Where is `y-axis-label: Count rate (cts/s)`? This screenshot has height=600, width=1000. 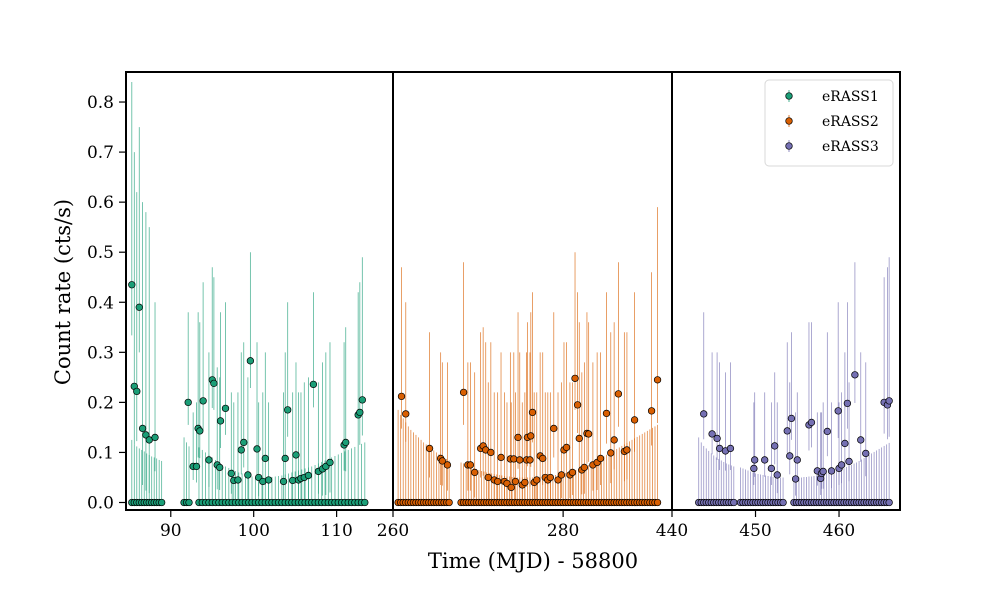 y-axis-label: Count rate (cts/s) is located at coordinates (63, 292).